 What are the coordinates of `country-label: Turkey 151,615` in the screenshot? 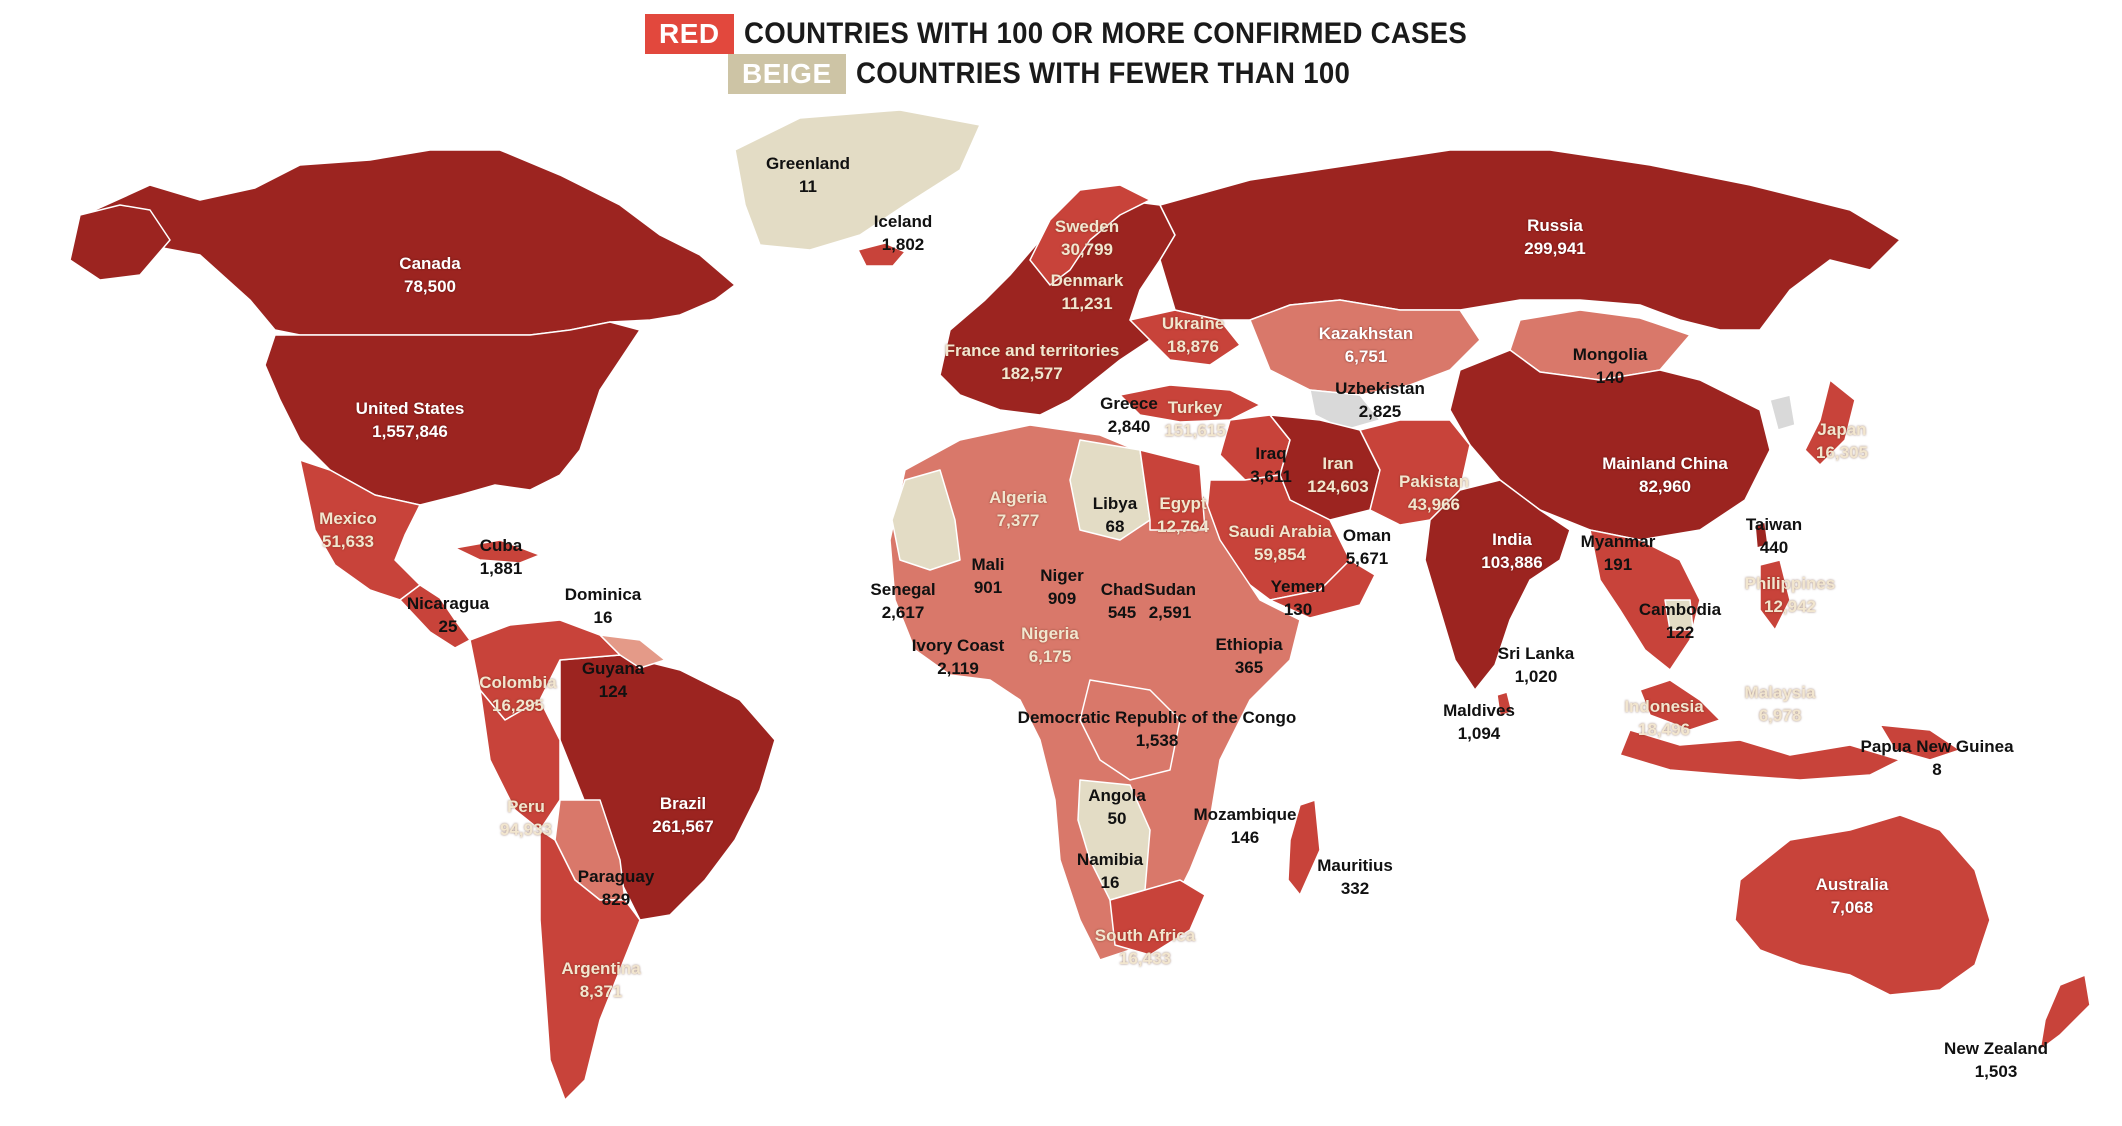 It's located at (1194, 419).